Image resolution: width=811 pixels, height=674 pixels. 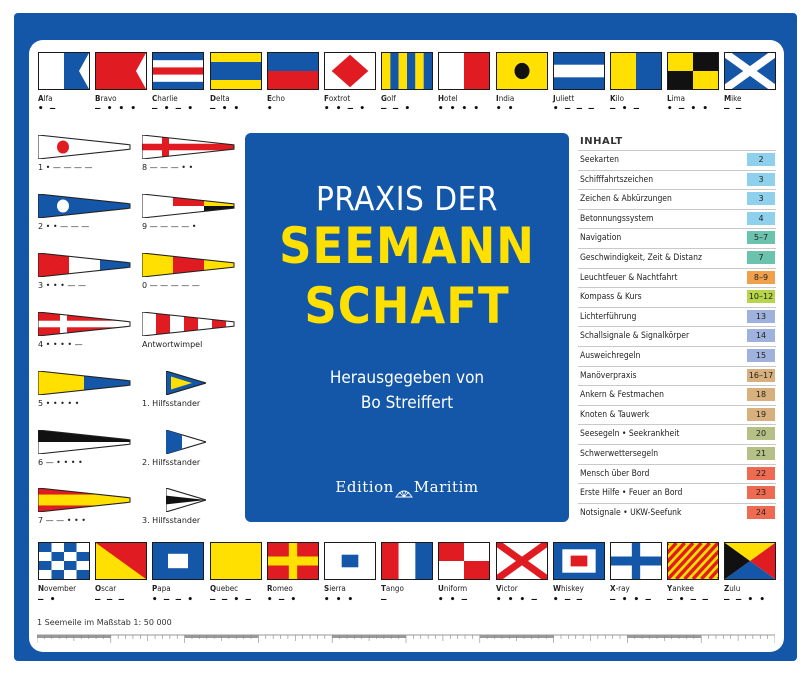 I want to click on pennant-label: 2. Hilfsstander, so click(x=171, y=462).